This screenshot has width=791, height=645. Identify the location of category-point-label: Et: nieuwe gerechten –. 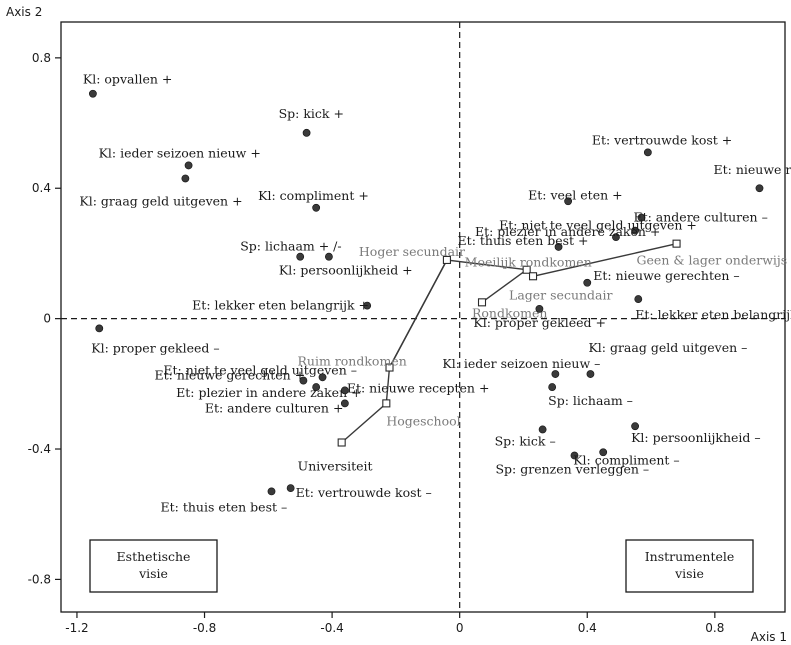
(666, 275).